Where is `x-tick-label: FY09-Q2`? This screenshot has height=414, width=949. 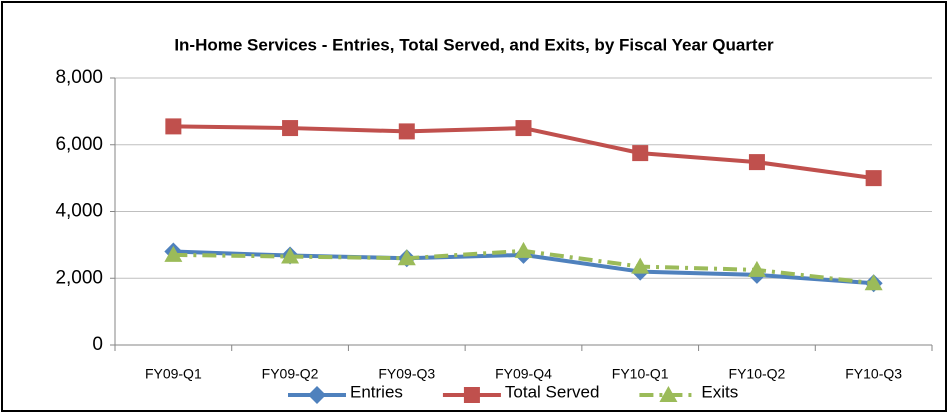
x-tick-label: FY09-Q2 is located at coordinates (290, 374).